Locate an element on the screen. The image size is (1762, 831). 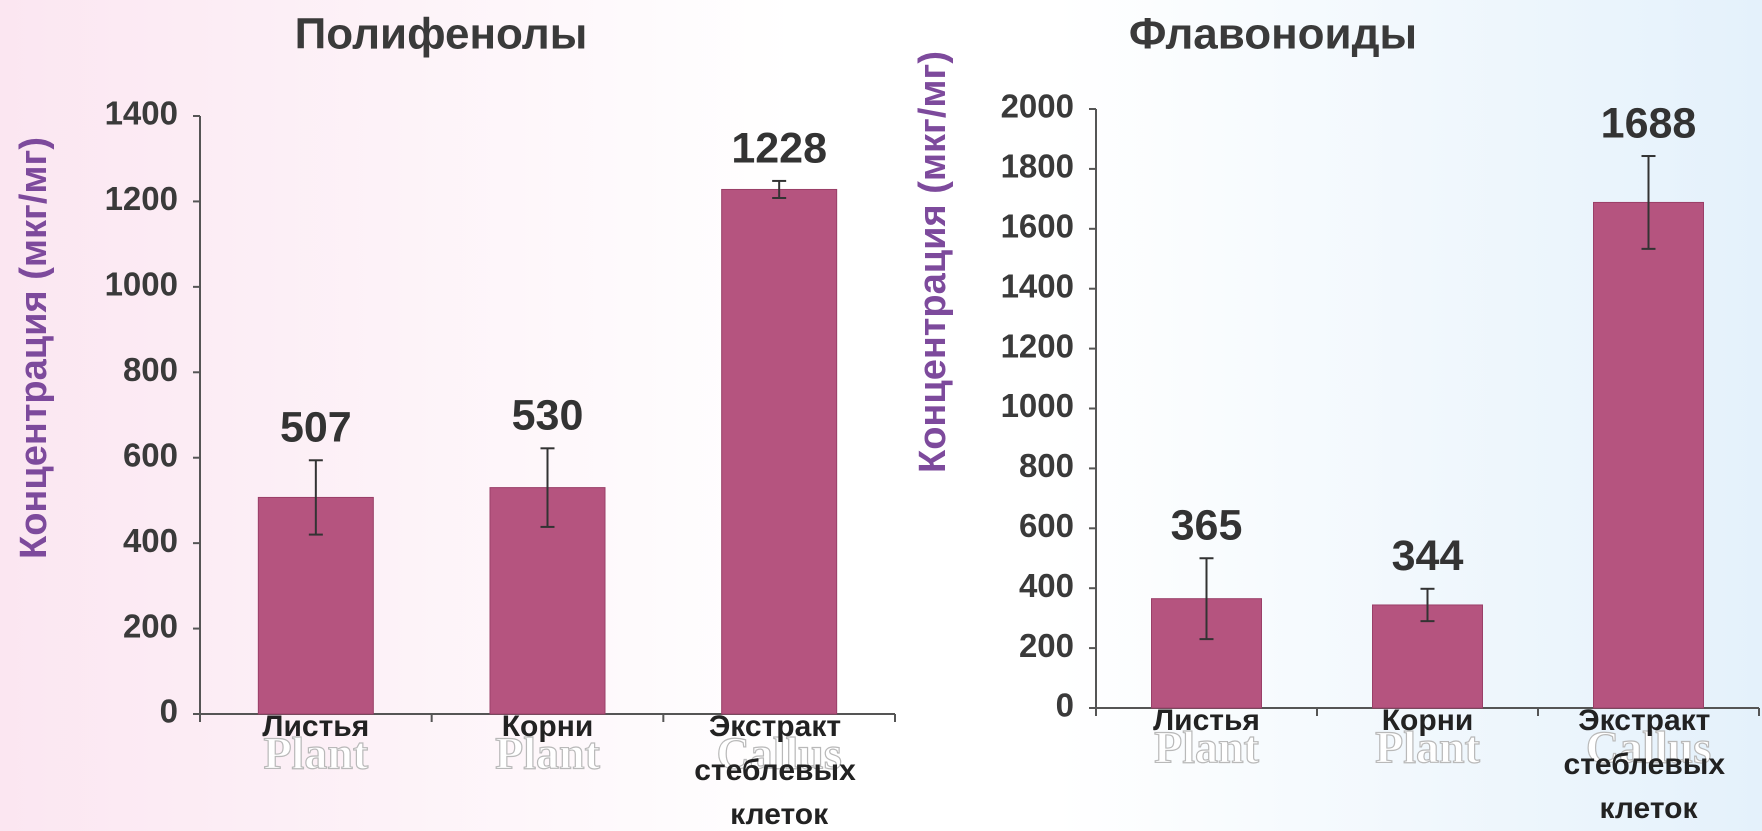
value-label: 530 is located at coordinates (548, 416).